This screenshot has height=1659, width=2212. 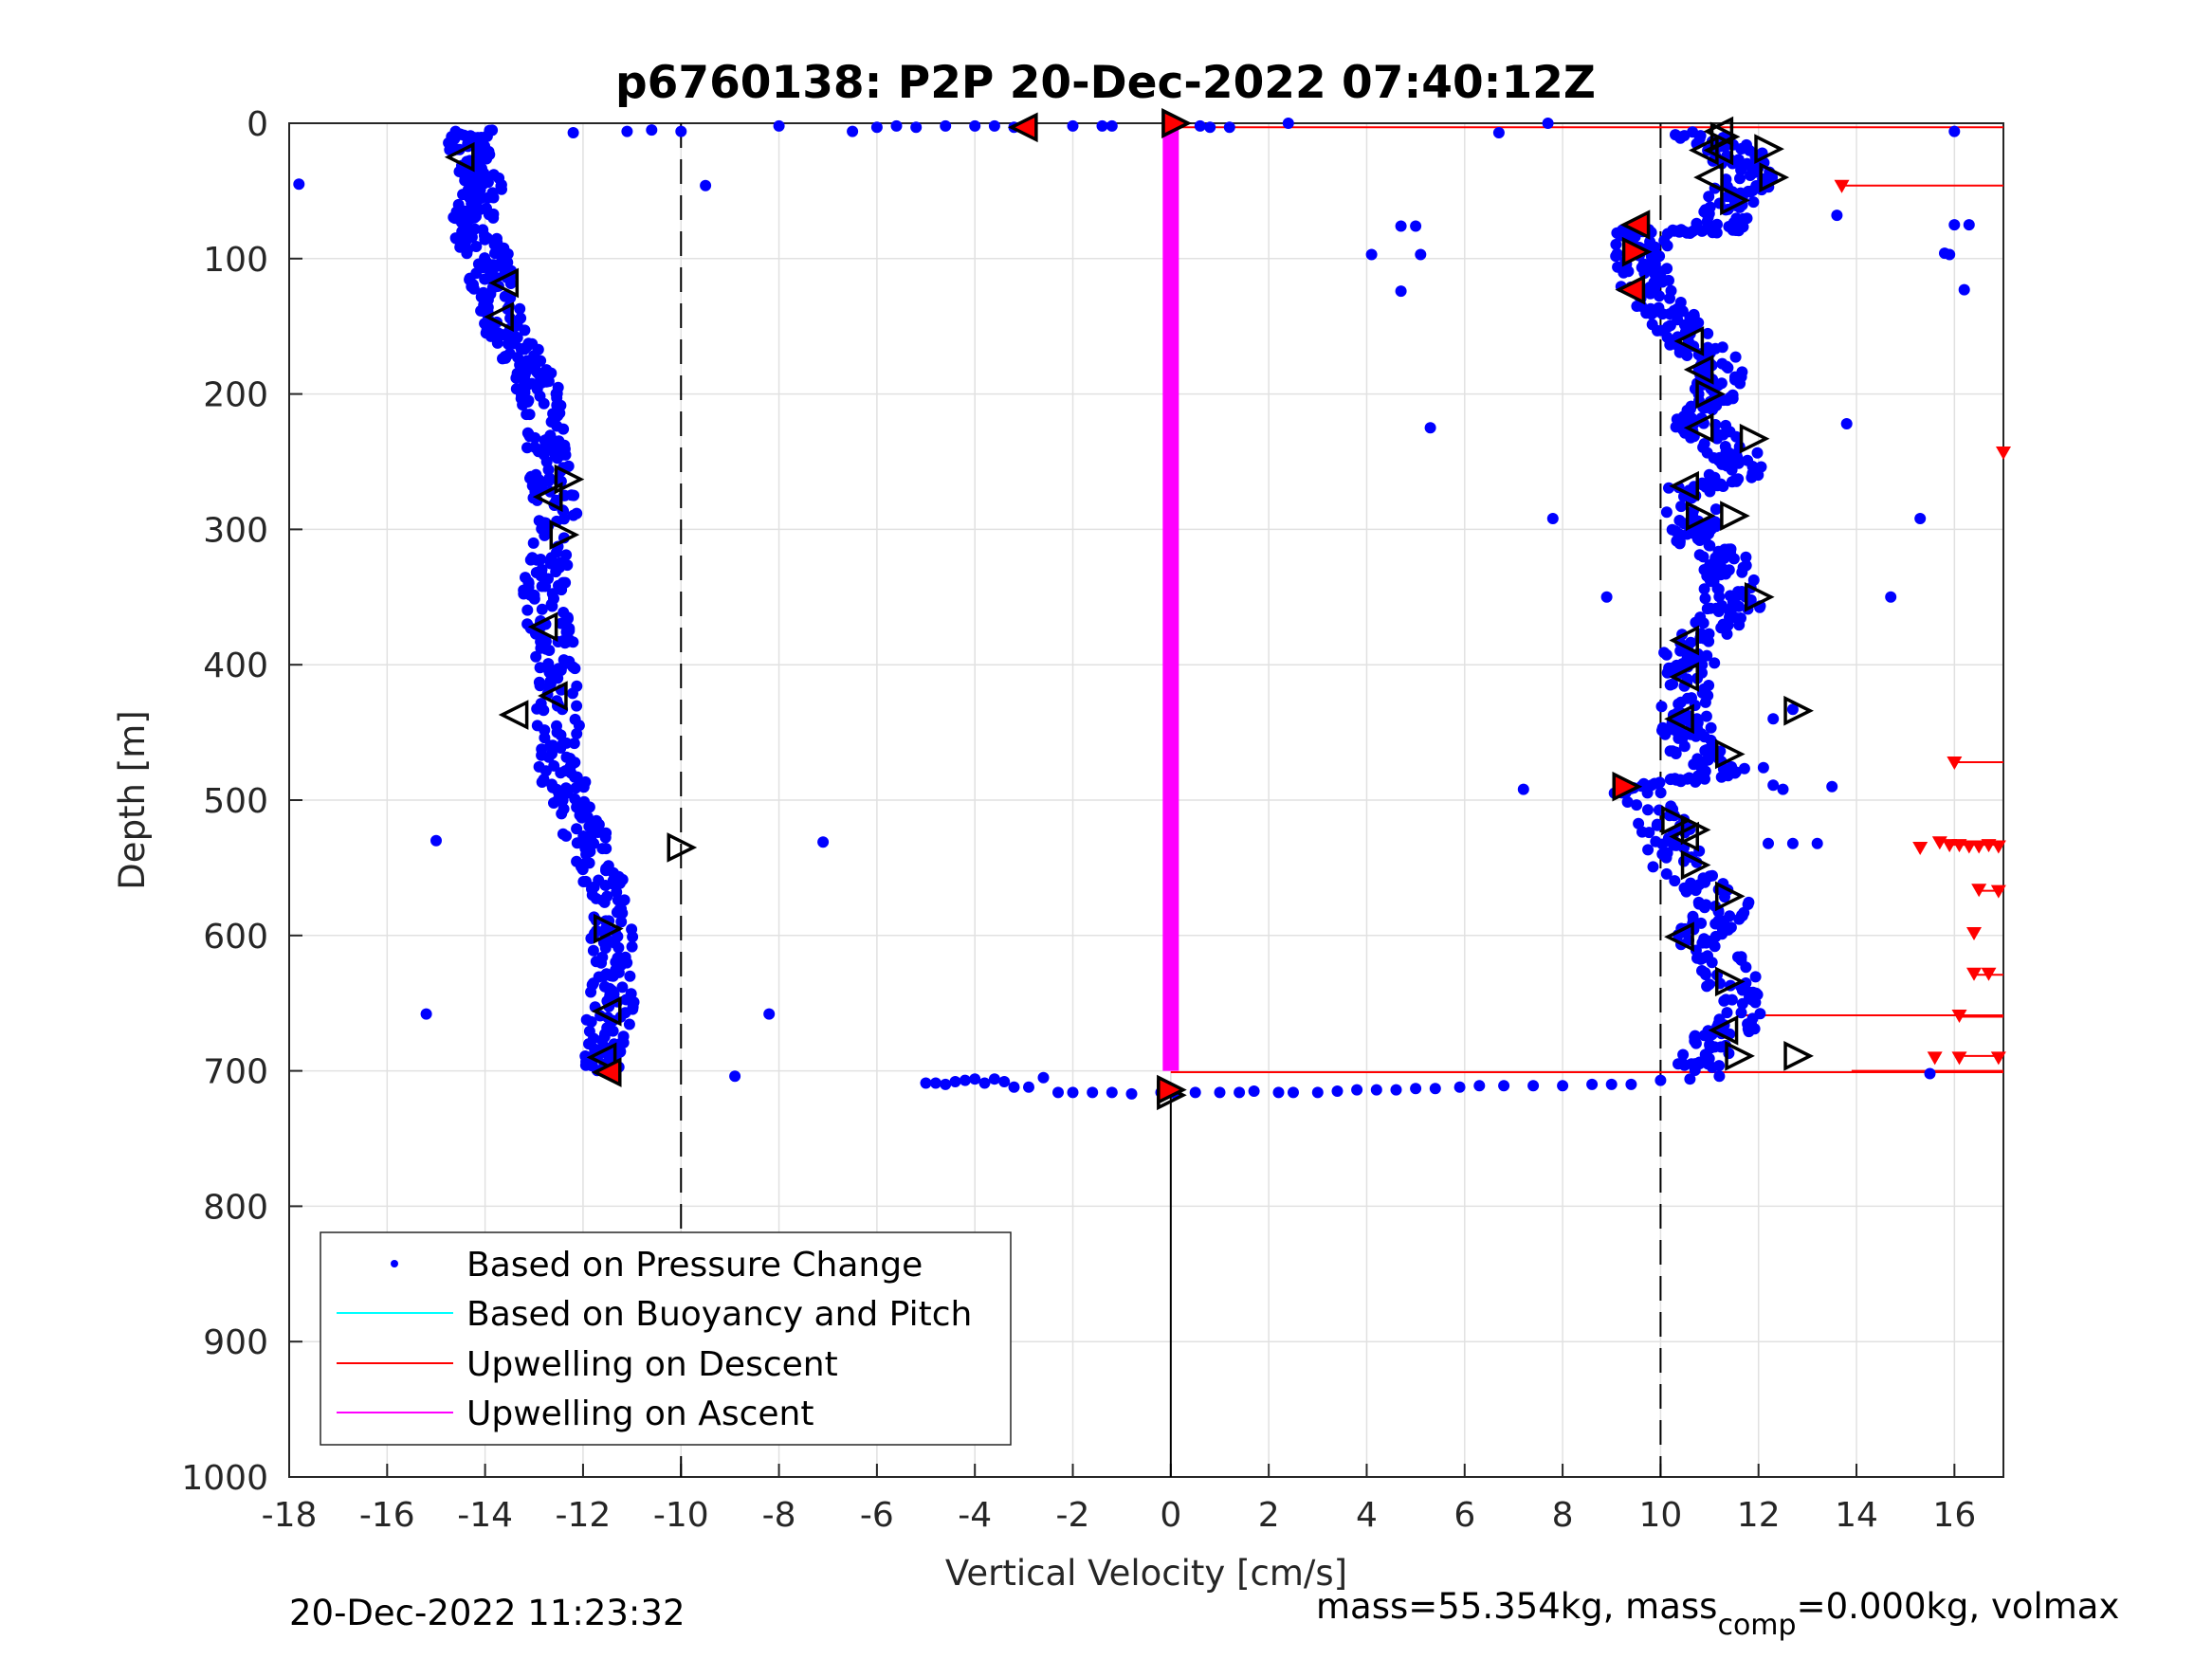 What do you see at coordinates (235, 1072) in the screenshot?
I see `y-tick-label: 700` at bounding box center [235, 1072].